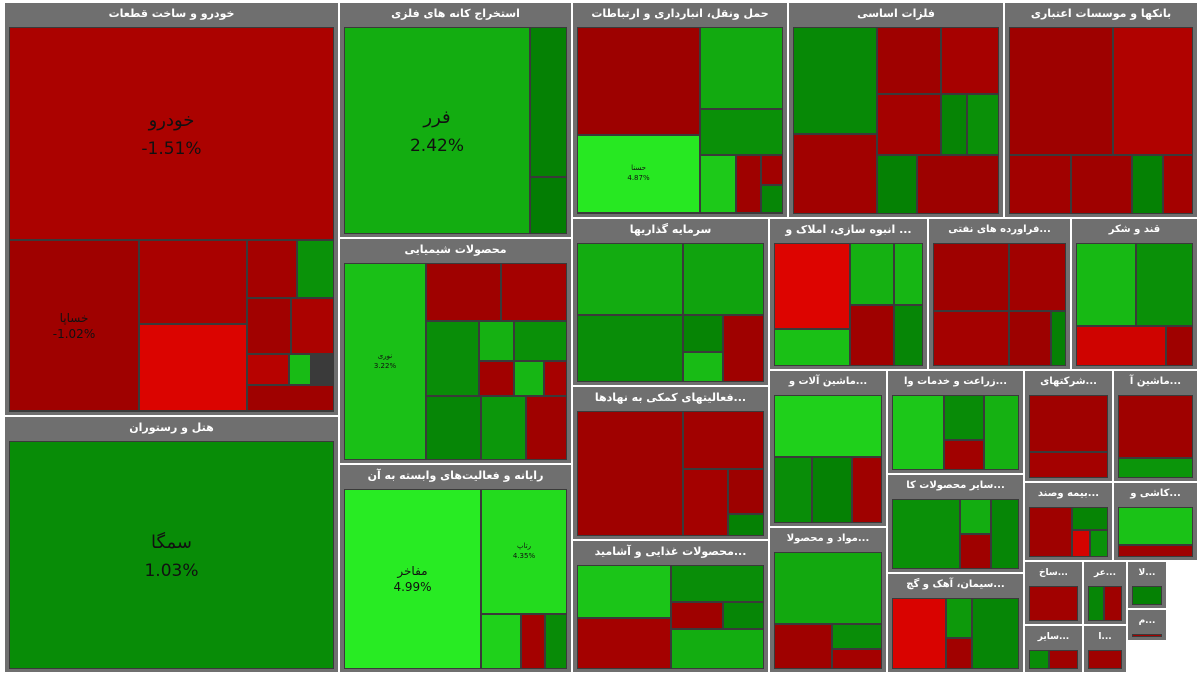 The width and height of the screenshot is (1200, 675). I want to click on sector: حمل ونقل، انبارداری و ارتباطات حسنا 4.87%, so click(680, 110).